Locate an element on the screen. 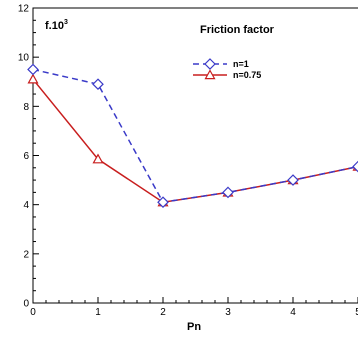  y-axis-label-exponent: 3 is located at coordinates (66, 22).